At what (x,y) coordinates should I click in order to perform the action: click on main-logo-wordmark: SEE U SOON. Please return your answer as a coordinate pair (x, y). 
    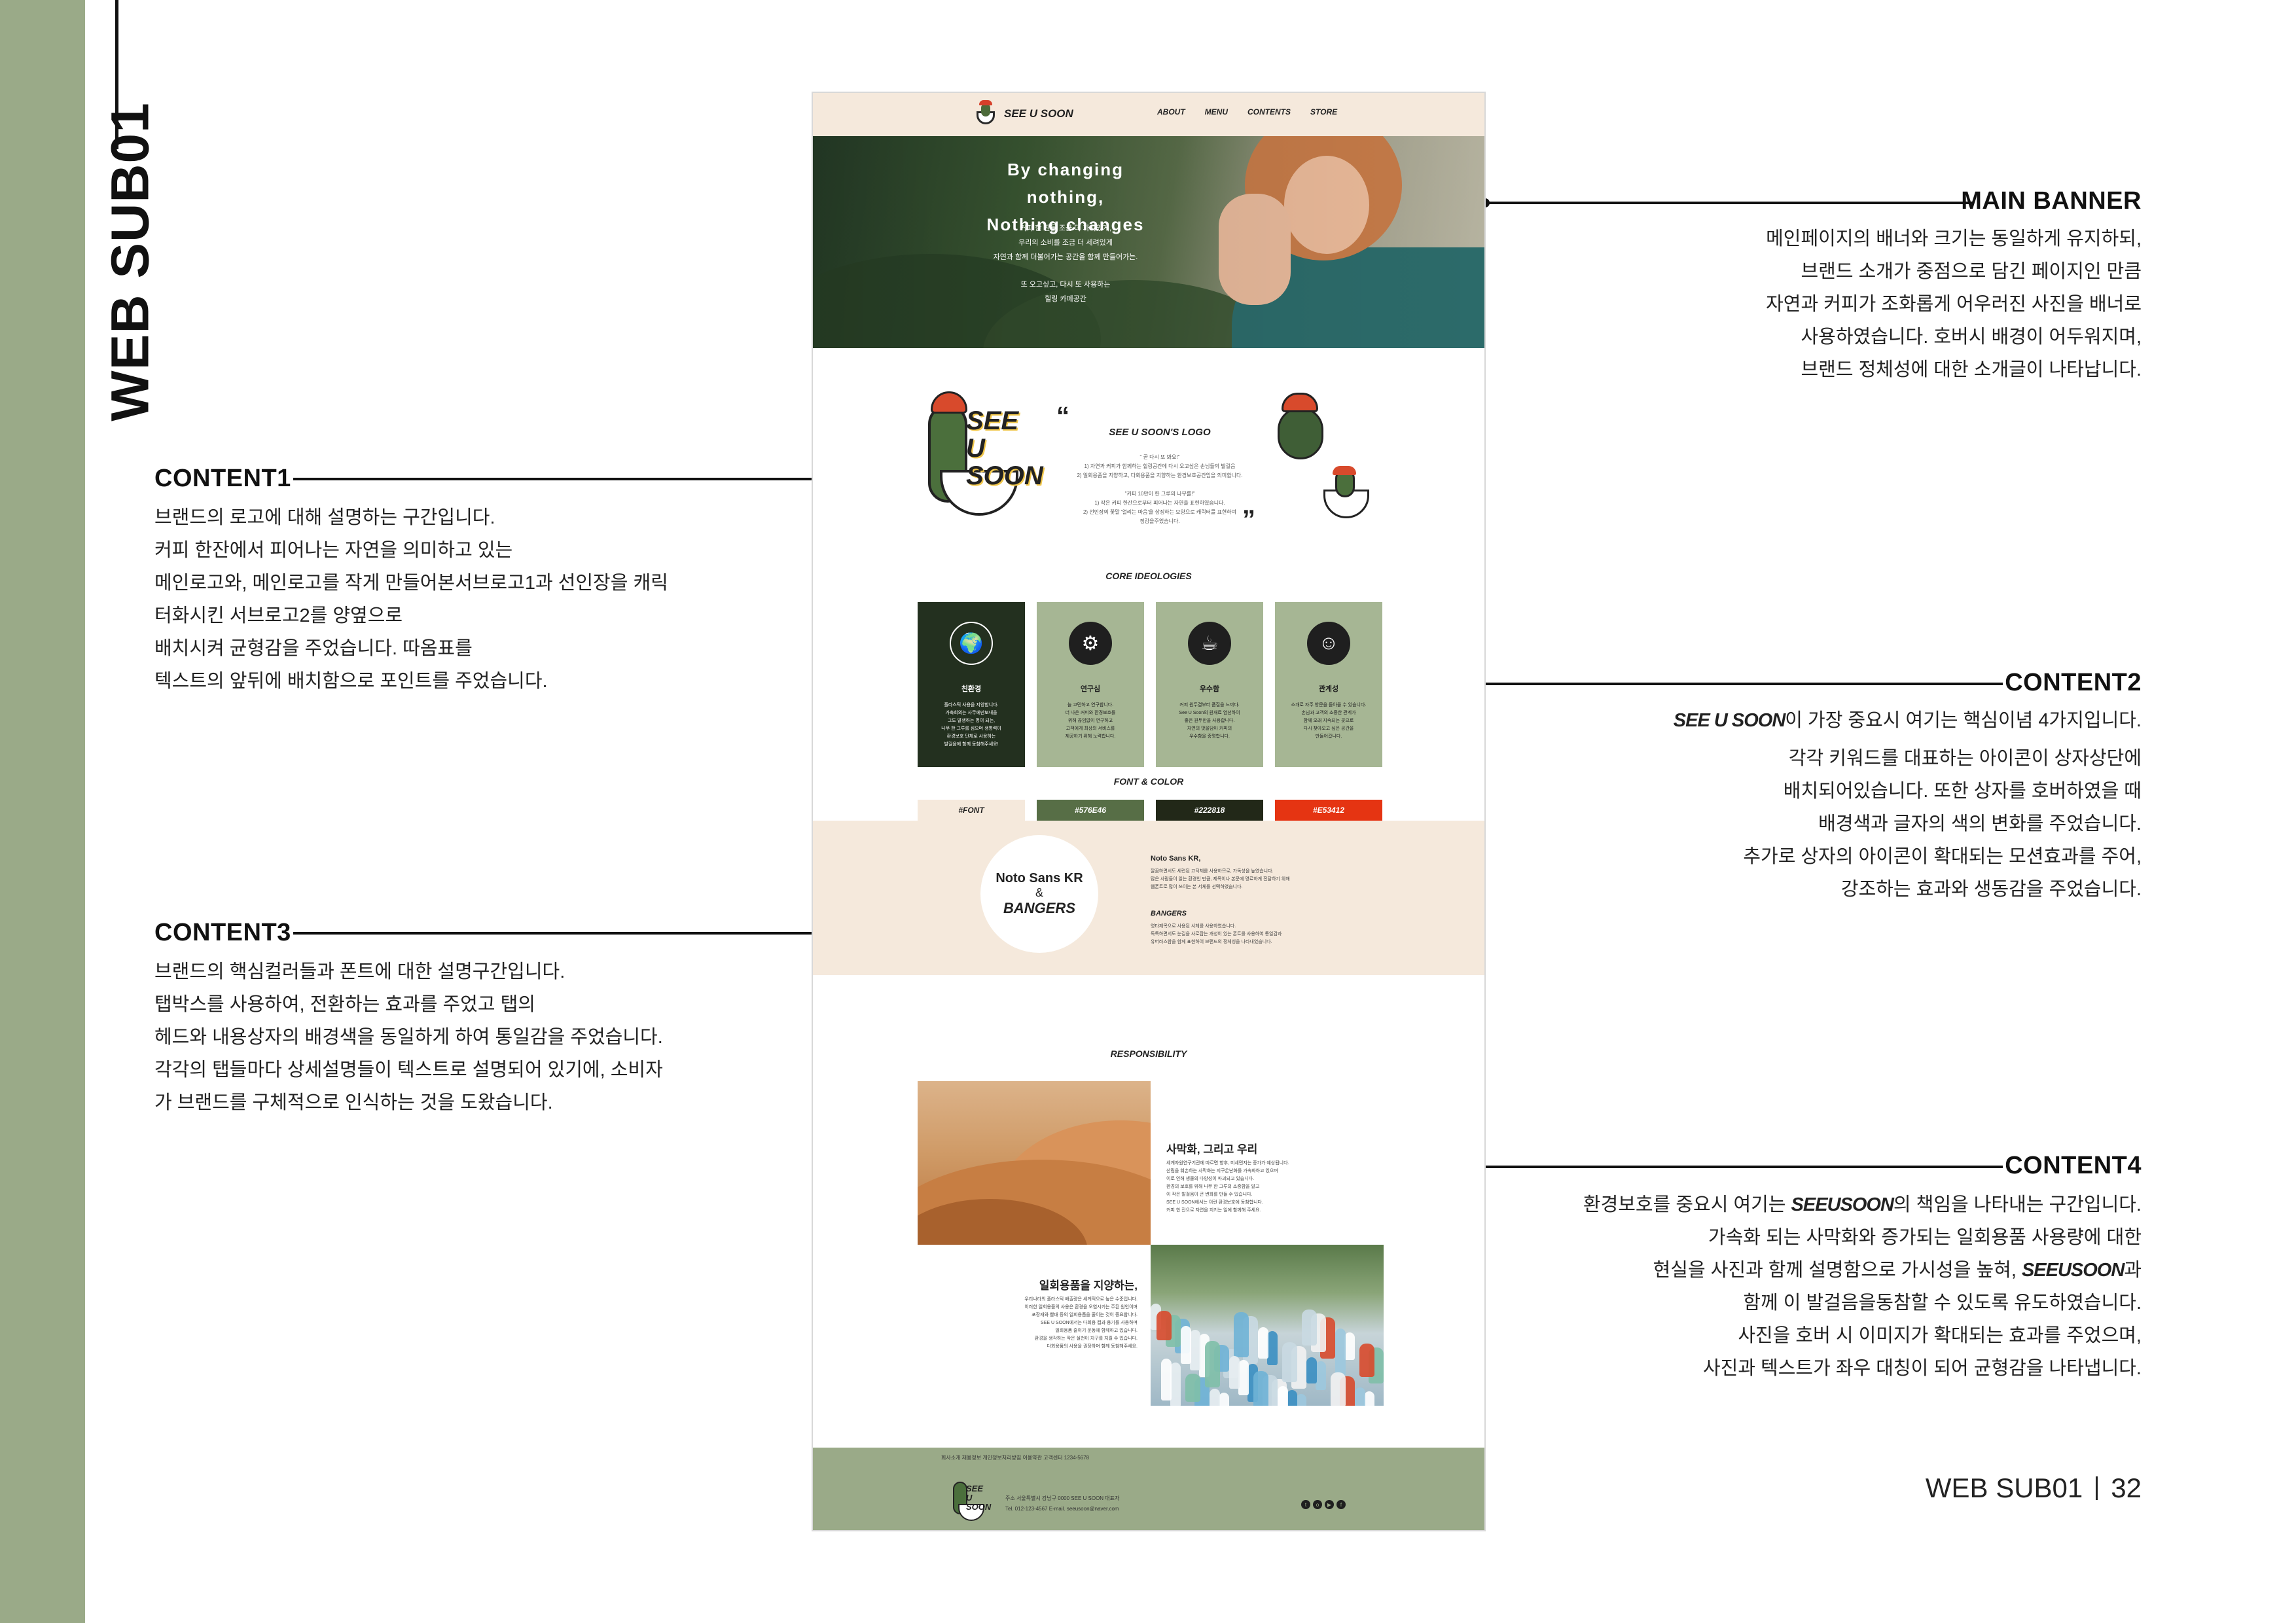
    Looking at the image, I should click on (1004, 448).